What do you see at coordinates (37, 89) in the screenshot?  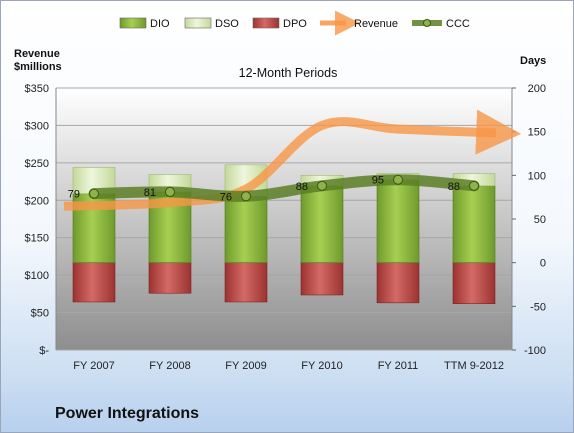 I see `left-tick-label: $350` at bounding box center [37, 89].